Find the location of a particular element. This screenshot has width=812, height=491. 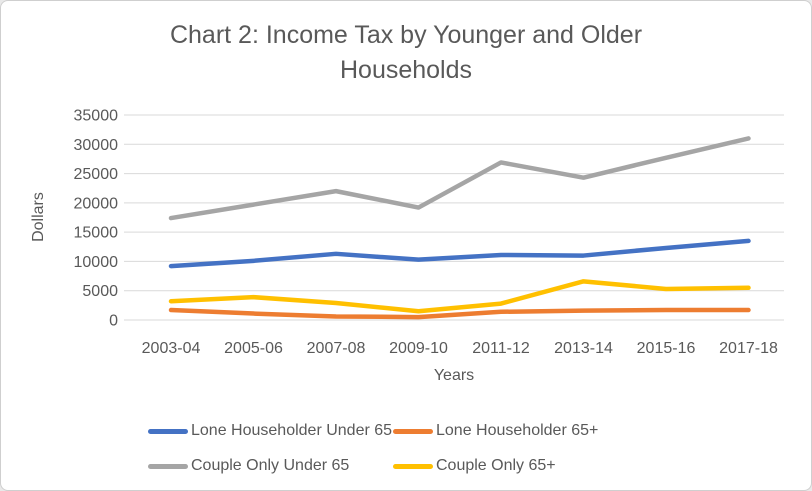

xtick-label-2003-04: 2003-04 is located at coordinates (171, 348).